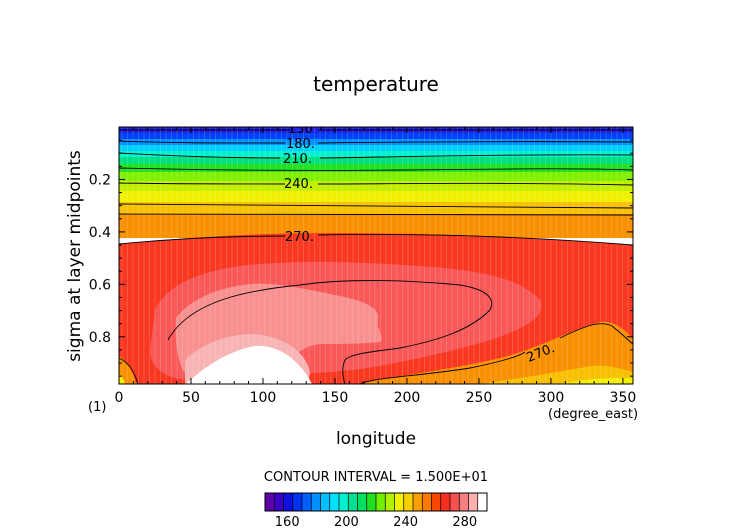 Image resolution: width=752 pixels, height=532 pixels. Describe the element at coordinates (287, 522) in the screenshot. I see `colorbar-tick-label: 160` at that location.